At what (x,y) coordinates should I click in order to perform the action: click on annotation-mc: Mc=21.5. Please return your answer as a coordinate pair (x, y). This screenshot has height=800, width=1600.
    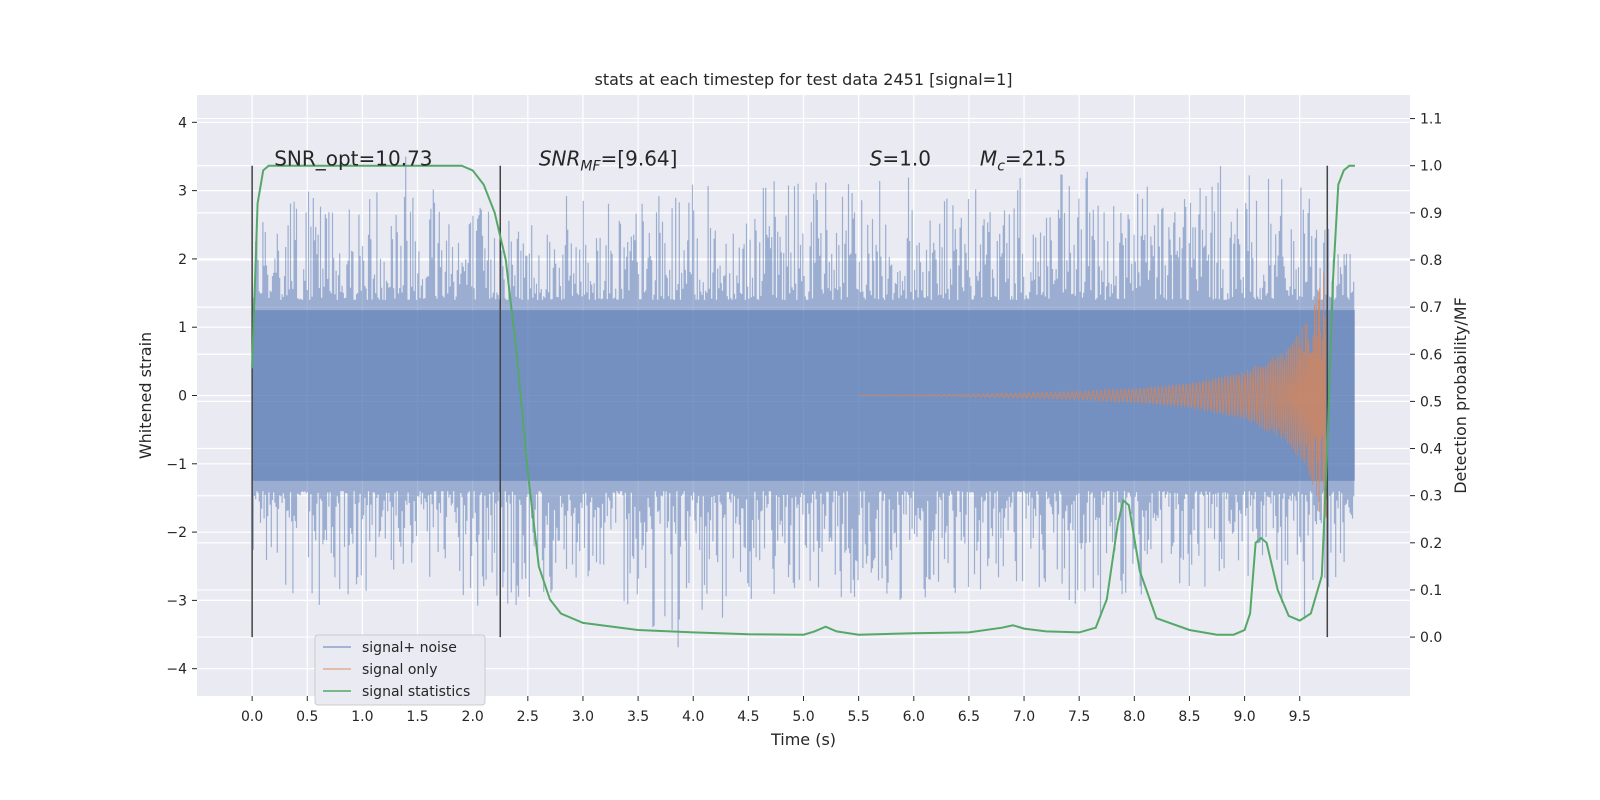
    Looking at the image, I should click on (1023, 161).